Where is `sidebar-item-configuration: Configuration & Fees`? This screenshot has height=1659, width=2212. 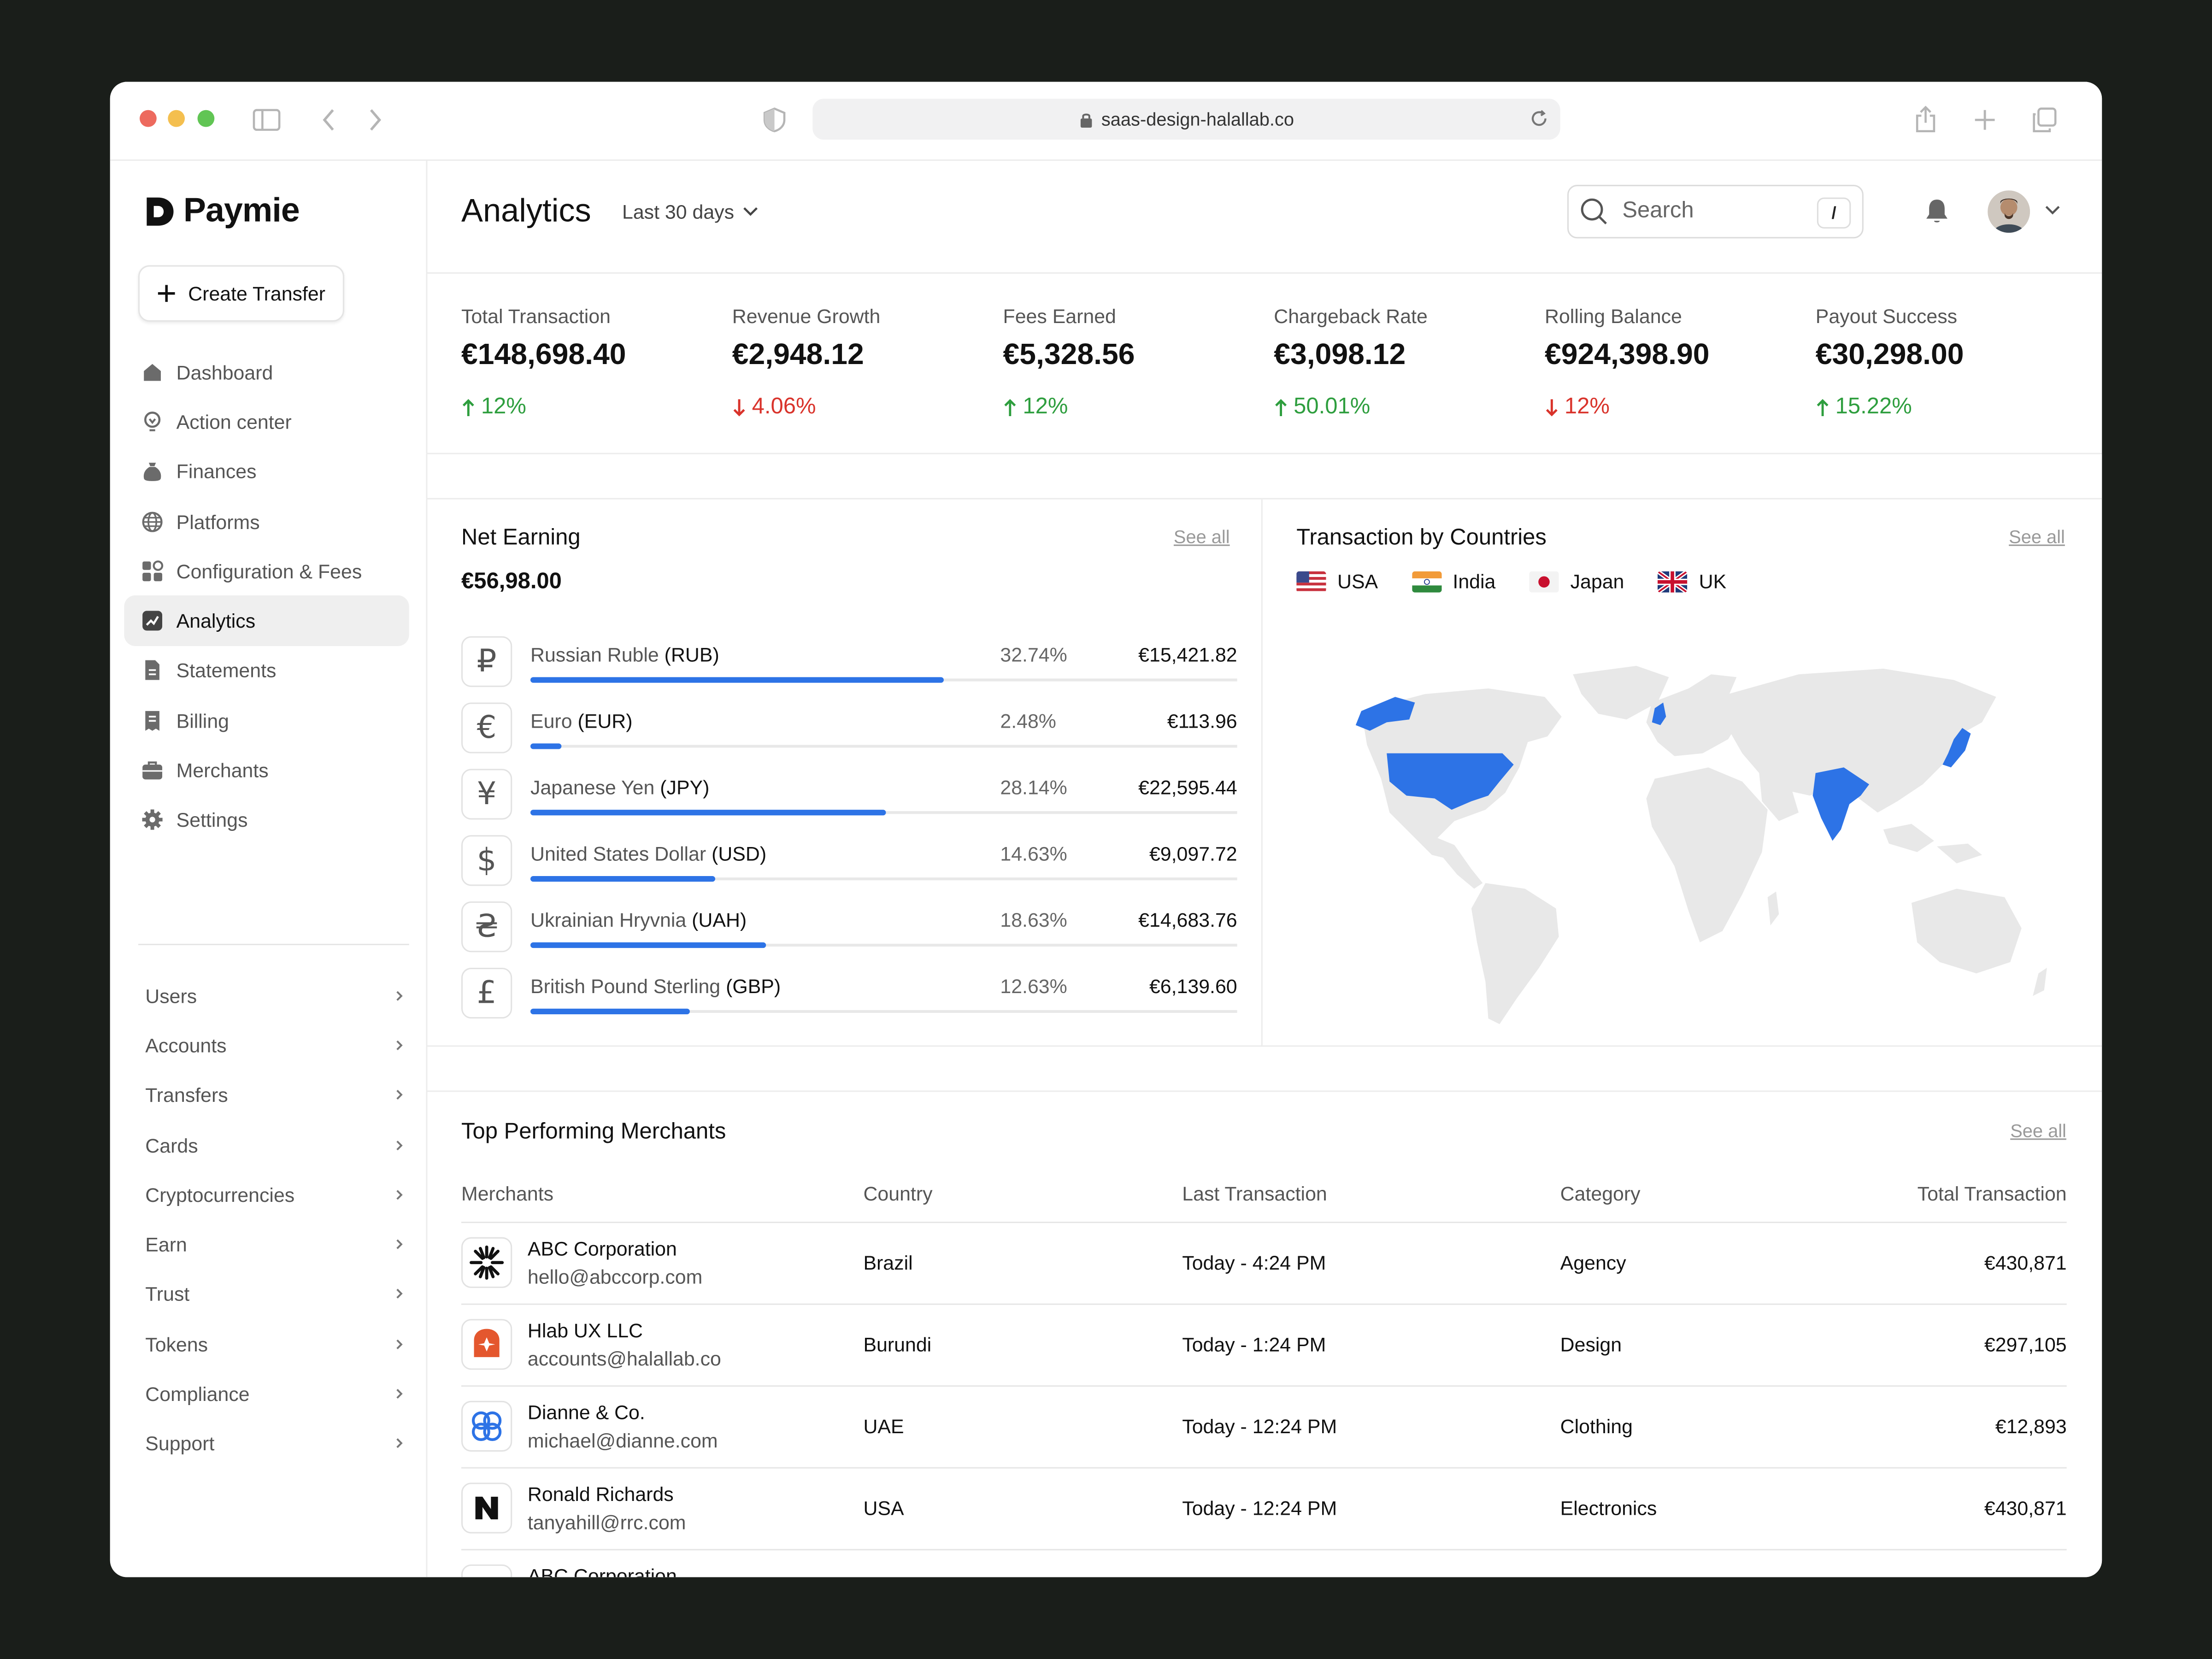 sidebar-item-configuration: Configuration & Fees is located at coordinates (266, 571).